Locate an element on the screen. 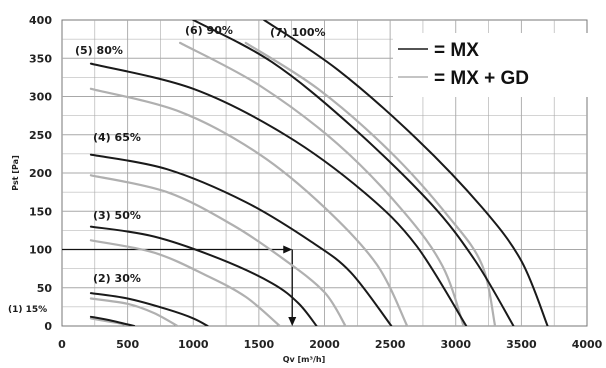 Image resolution: width=606 pixels, height=368 pixels. legend-background is located at coordinates (492, 65).